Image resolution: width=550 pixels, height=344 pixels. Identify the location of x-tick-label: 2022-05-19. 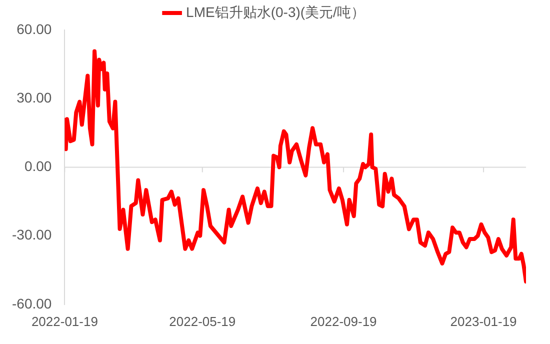
(202, 321).